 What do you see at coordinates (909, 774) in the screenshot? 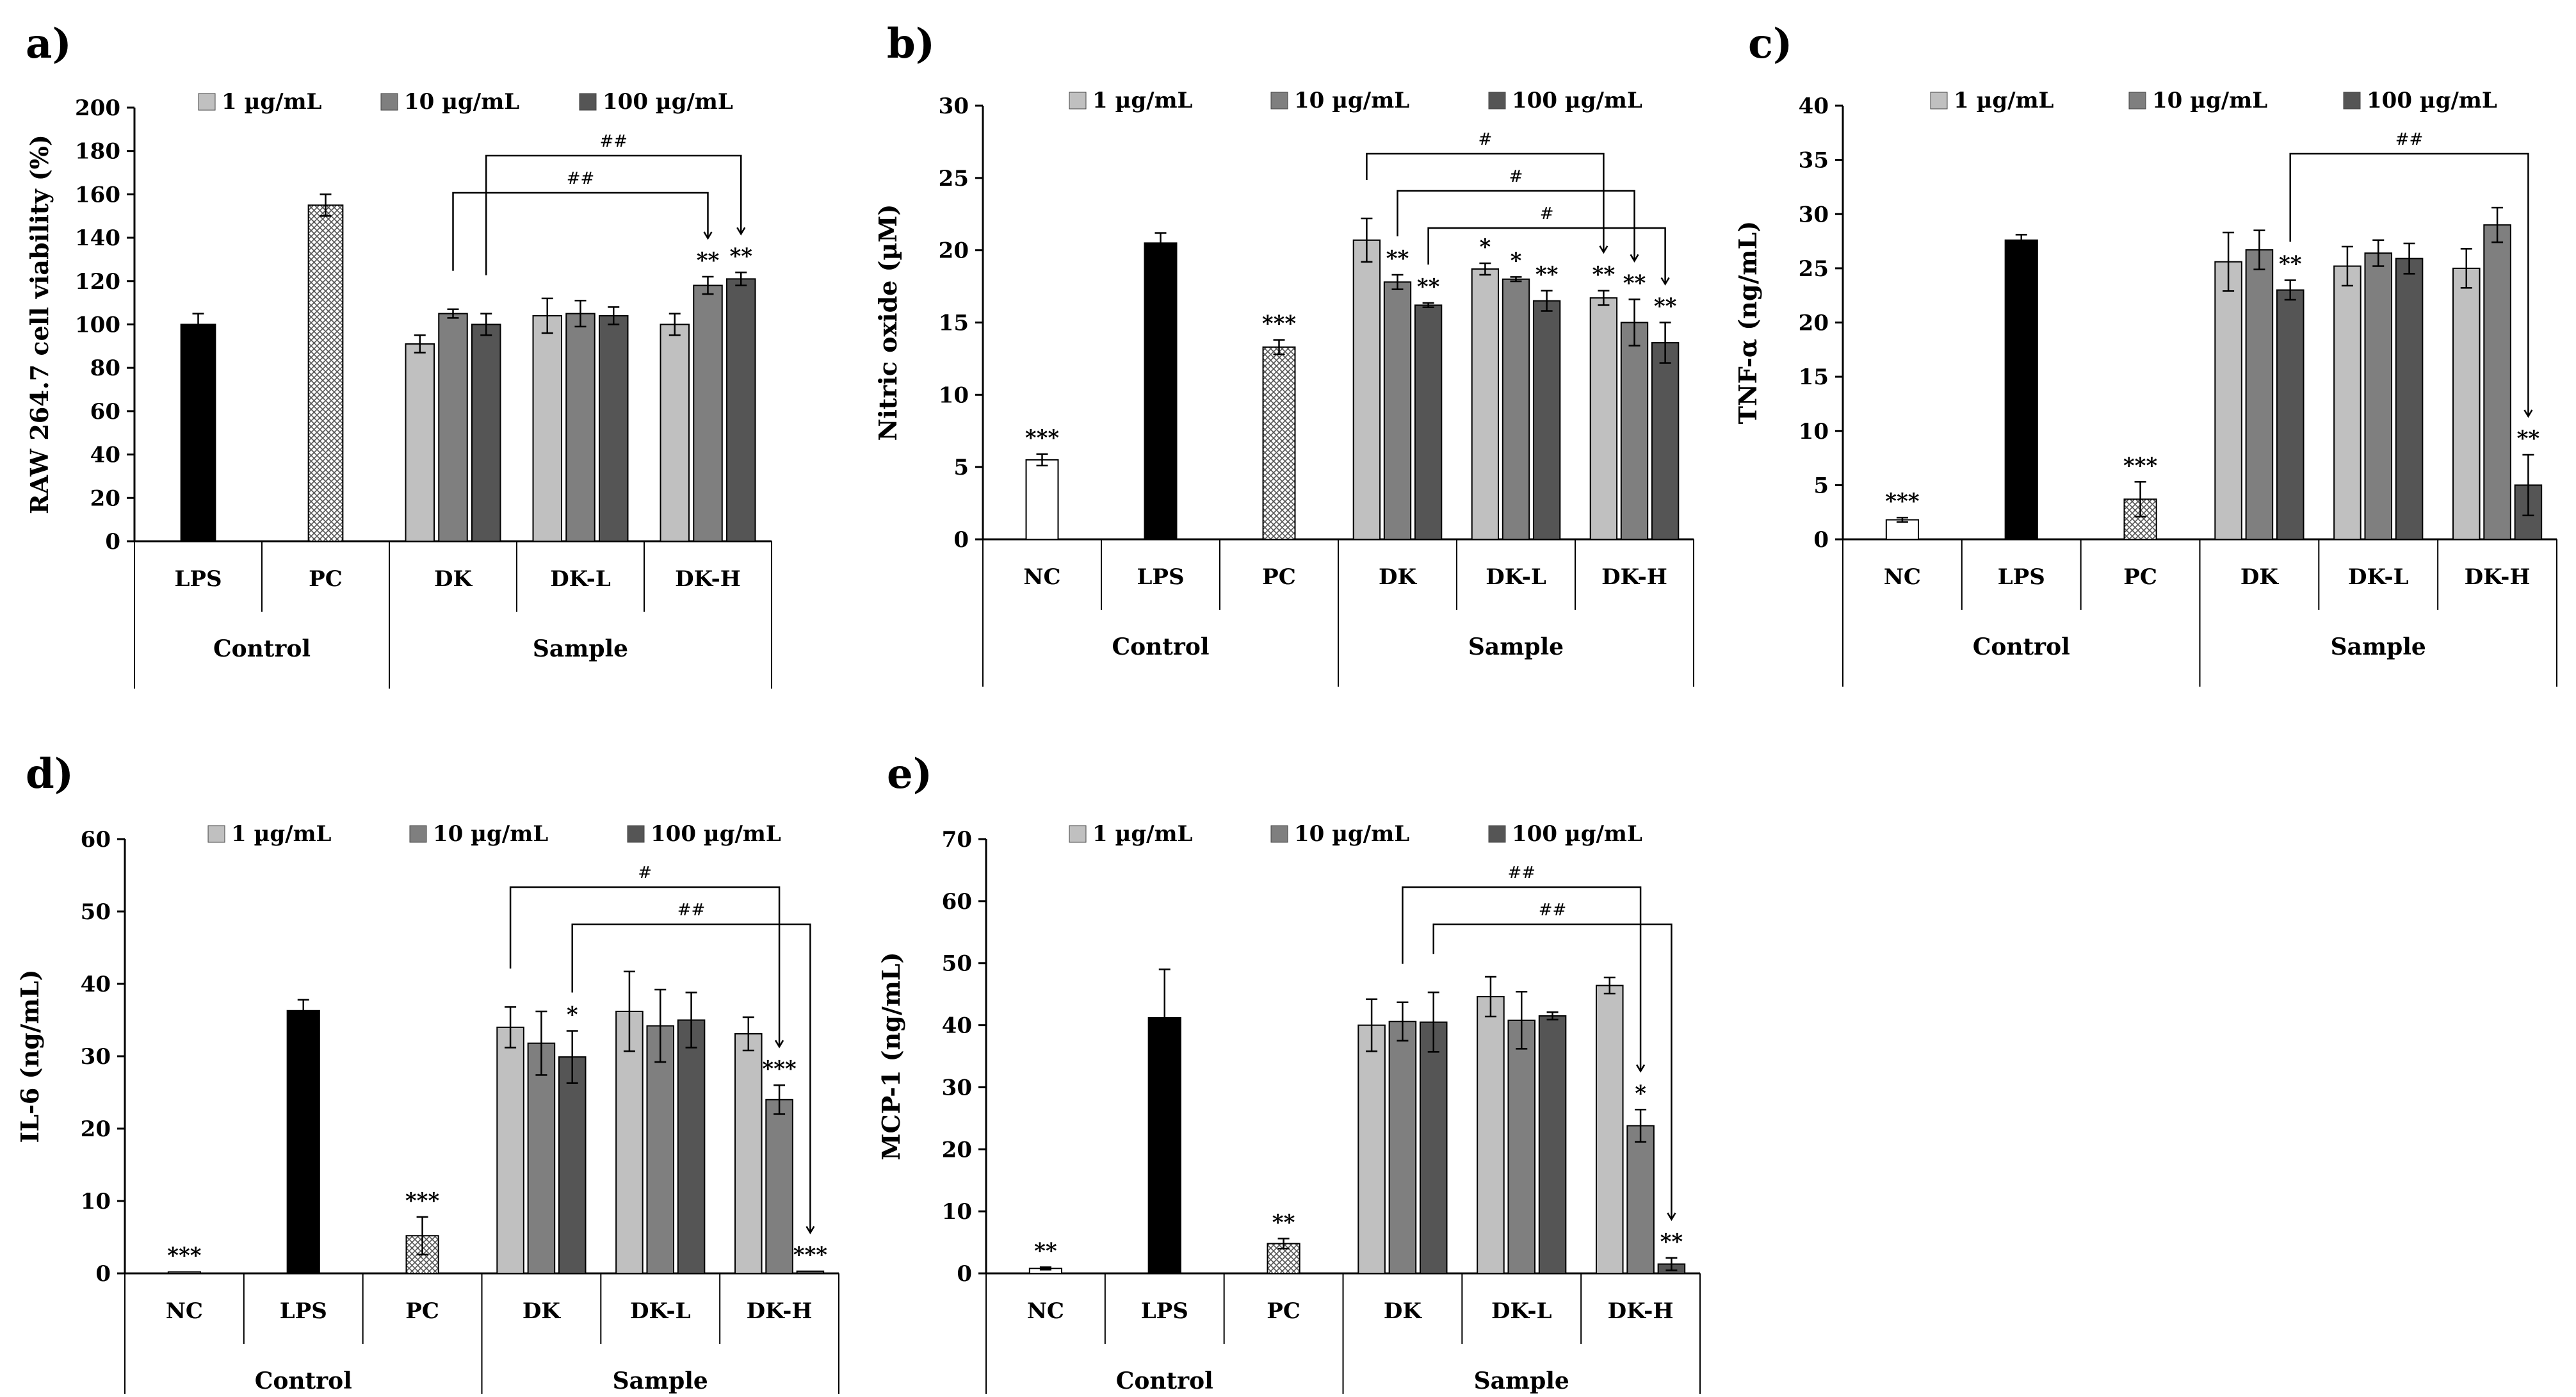
I see `panel-label: e)` at bounding box center [909, 774].